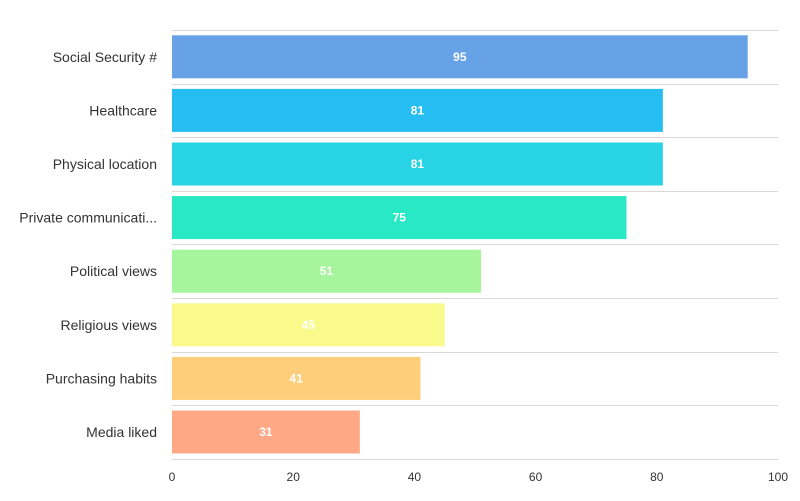 This screenshot has height=501, width=800. Describe the element at coordinates (172, 477) in the screenshot. I see `x-tick-label: 0` at that location.